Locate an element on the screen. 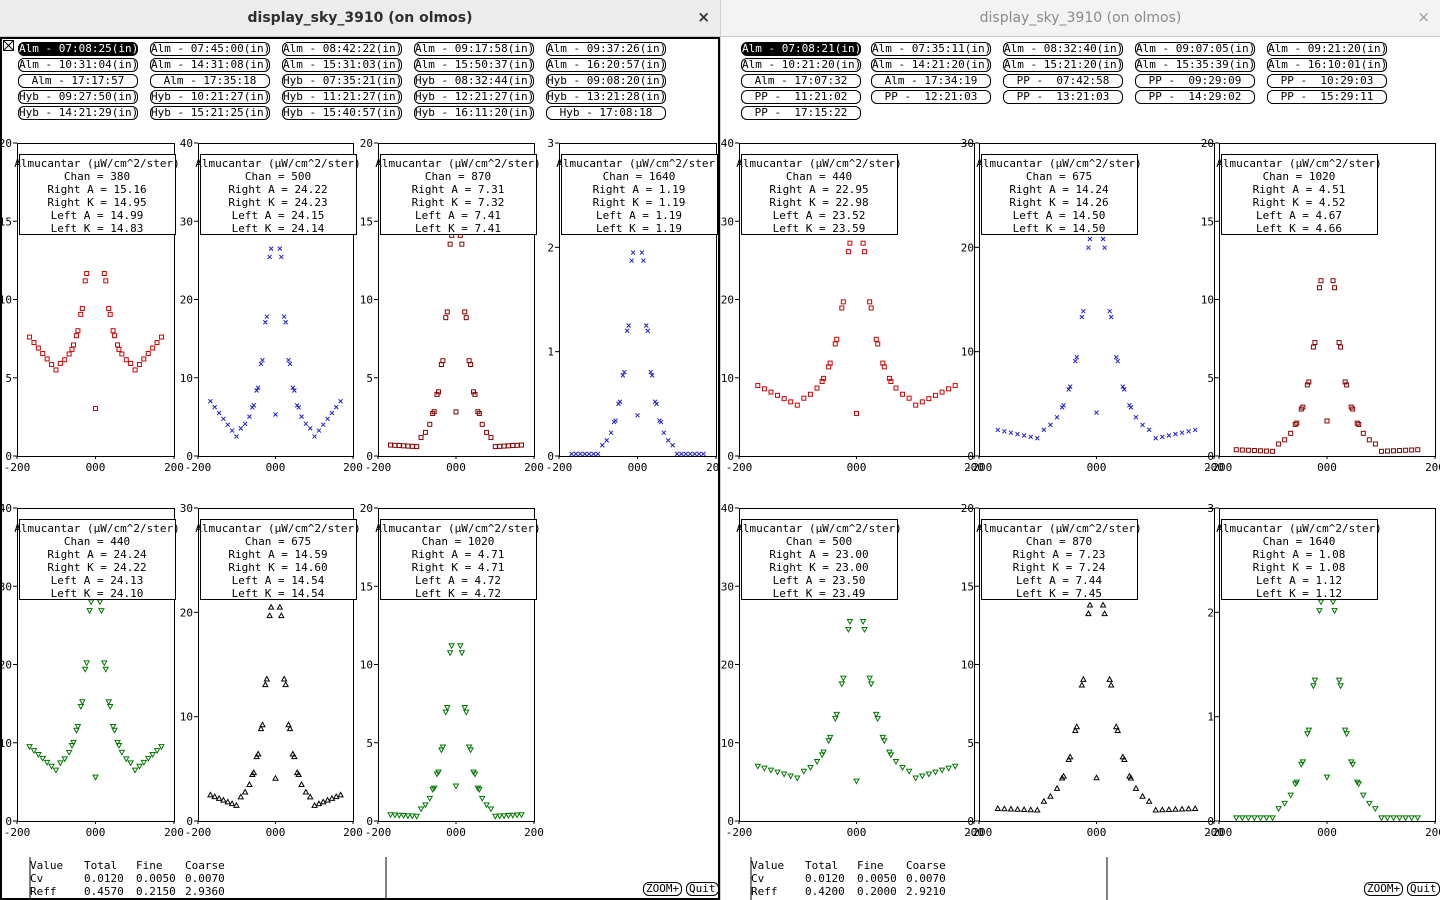  legend-line: Chan = 380 is located at coordinates (97, 176).